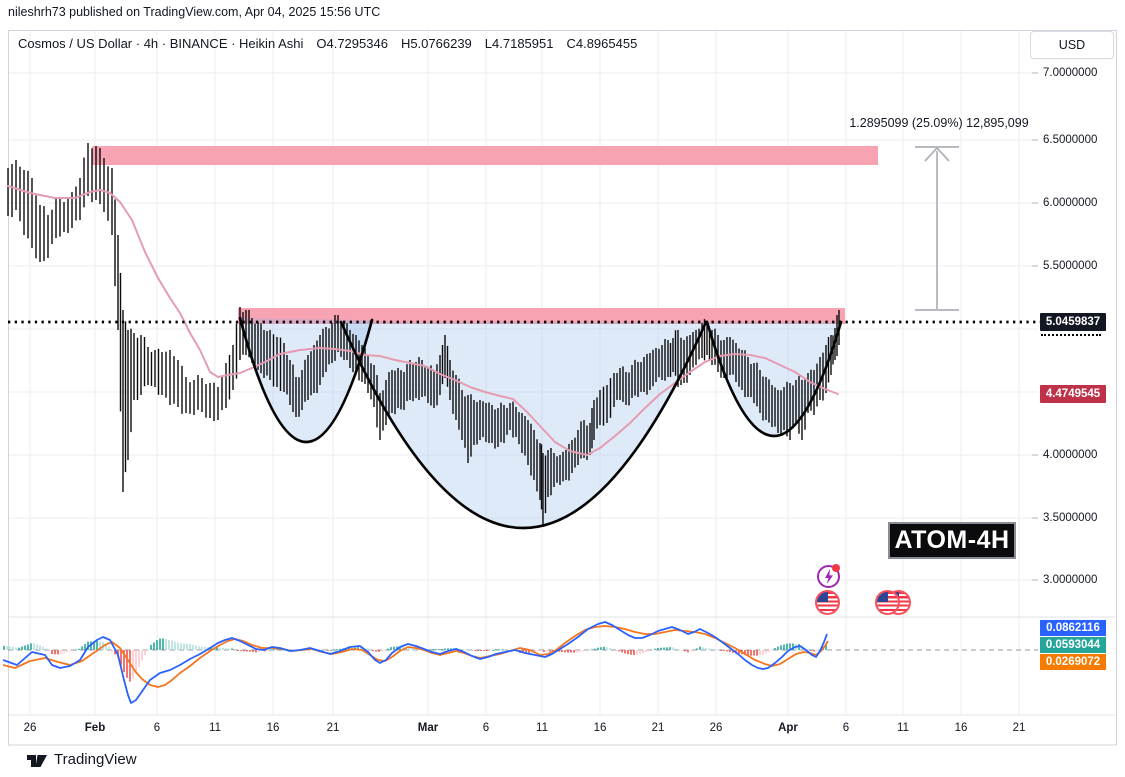  I want to click on time-tick-label: Mar, so click(428, 728).